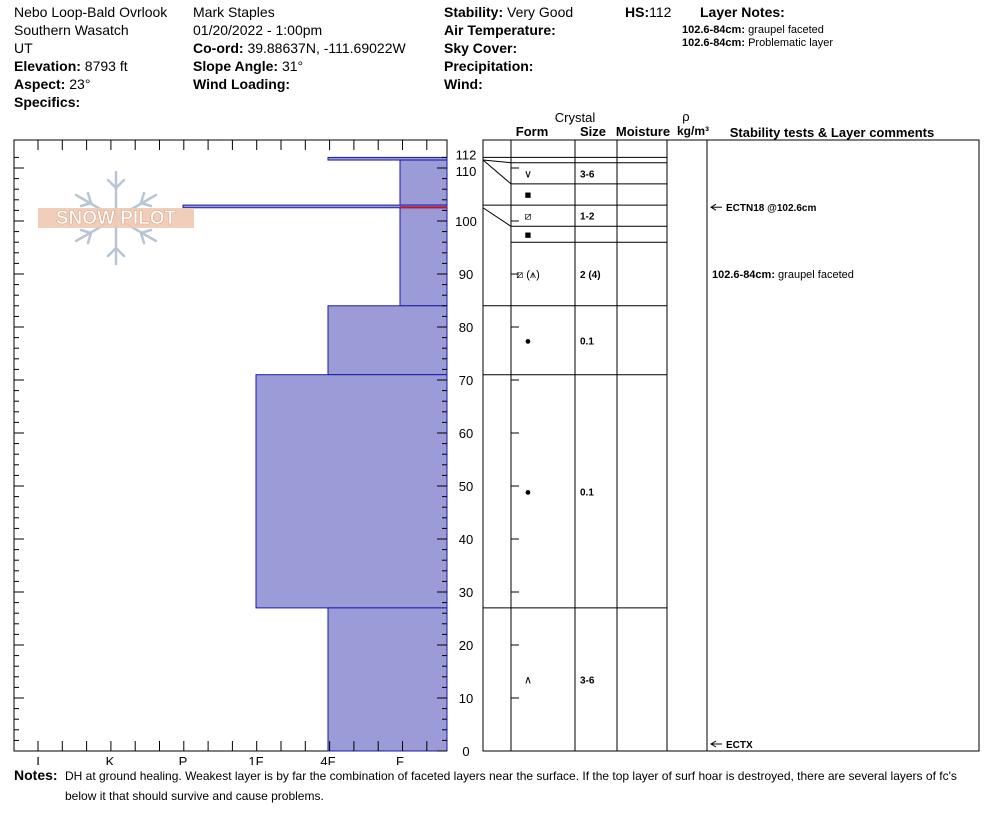 The height and width of the screenshot is (840, 994). I want to click on elevation: Elevation: 8793 ft, so click(71, 66).